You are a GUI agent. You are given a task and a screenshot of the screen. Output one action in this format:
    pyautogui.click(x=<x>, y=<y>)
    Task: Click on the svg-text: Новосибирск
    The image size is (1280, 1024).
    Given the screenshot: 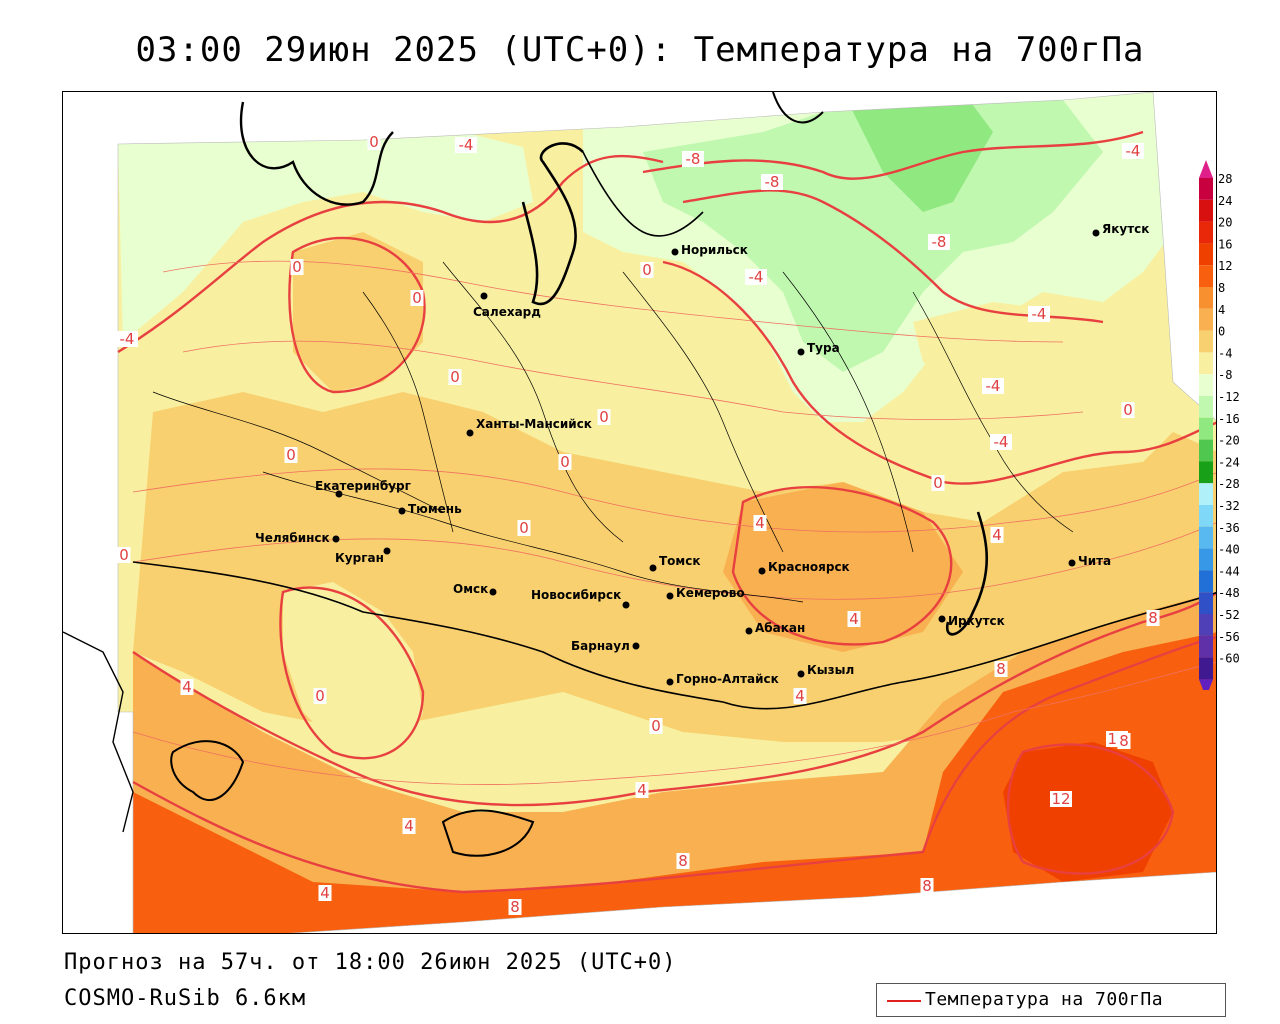 What is the action you would take?
    pyautogui.click(x=576, y=595)
    